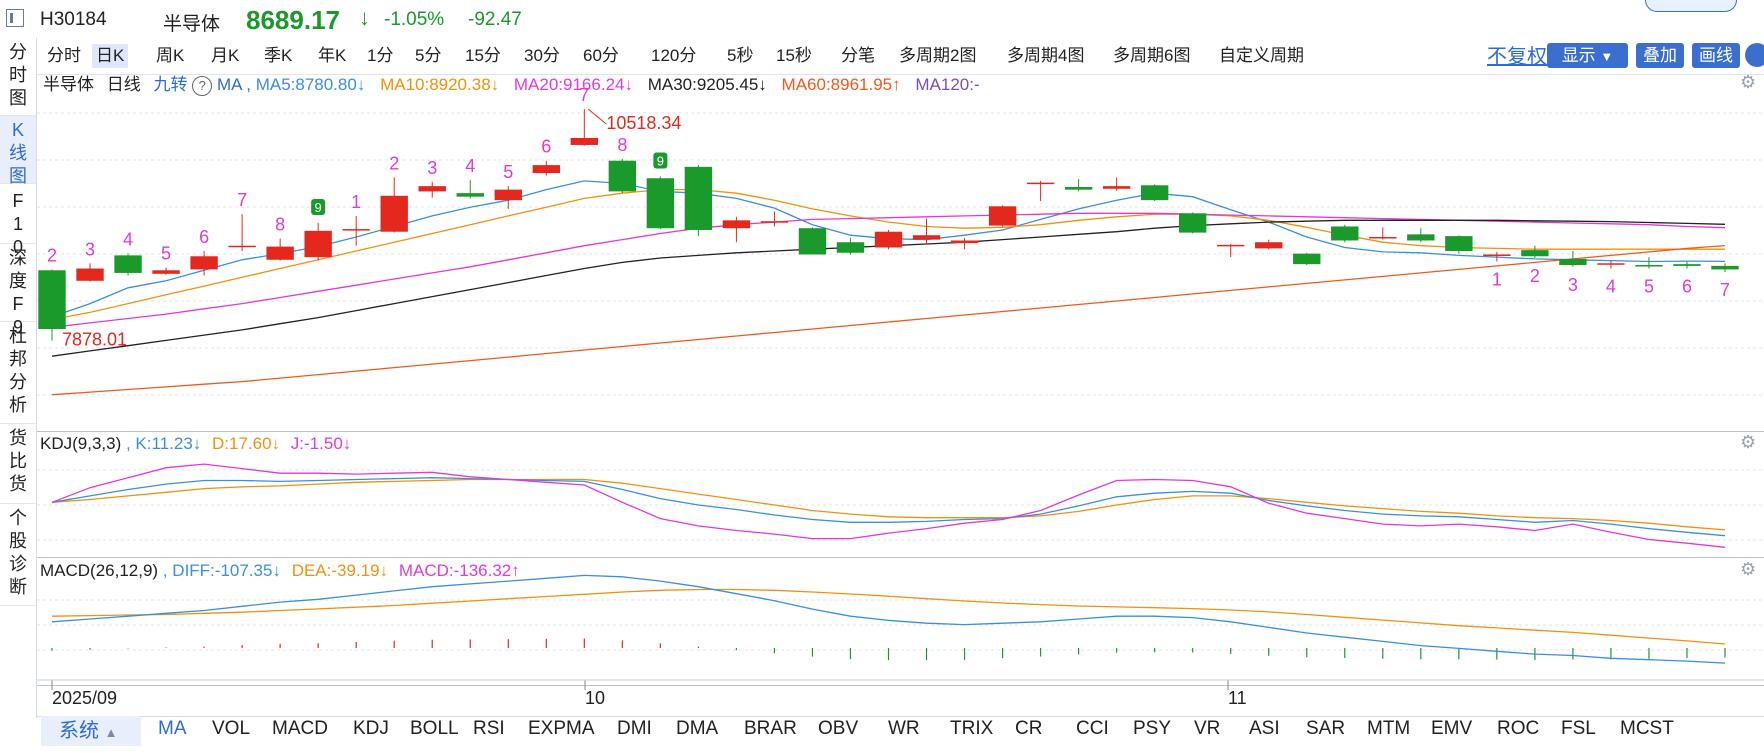  I want to click on help-icon: ?, so click(202, 86).